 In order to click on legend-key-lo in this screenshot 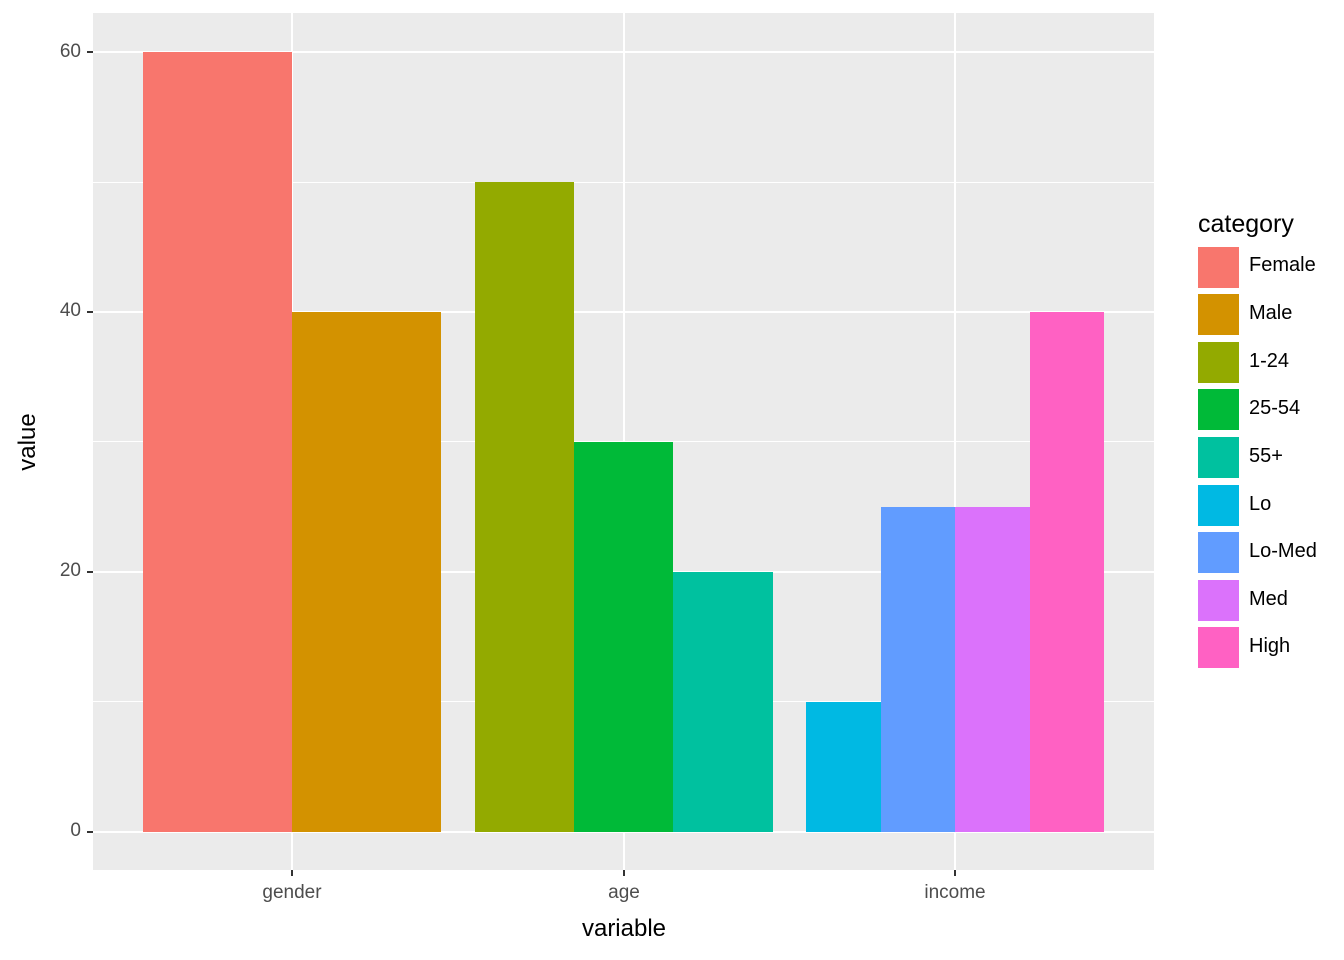, I will do `click(1218, 505)`.